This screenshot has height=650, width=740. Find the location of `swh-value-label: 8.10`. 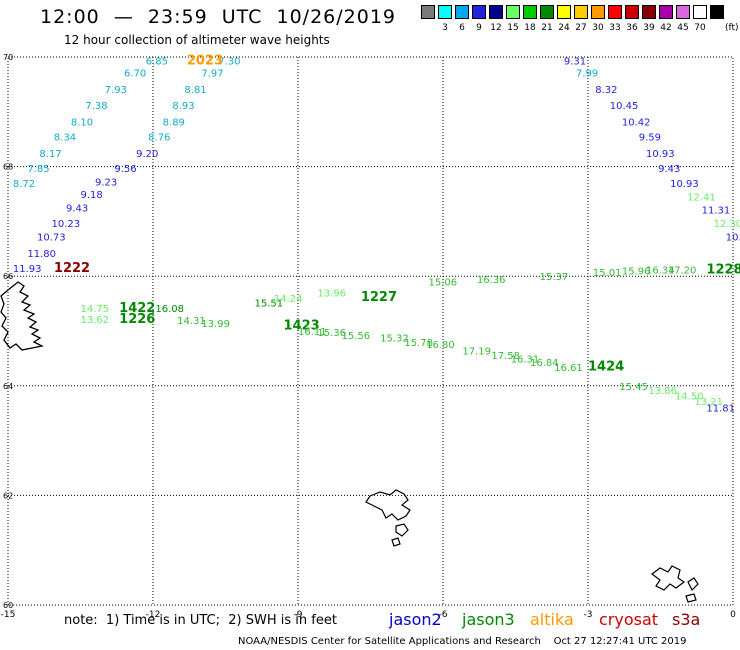

swh-value-label: 8.10 is located at coordinates (82, 123).